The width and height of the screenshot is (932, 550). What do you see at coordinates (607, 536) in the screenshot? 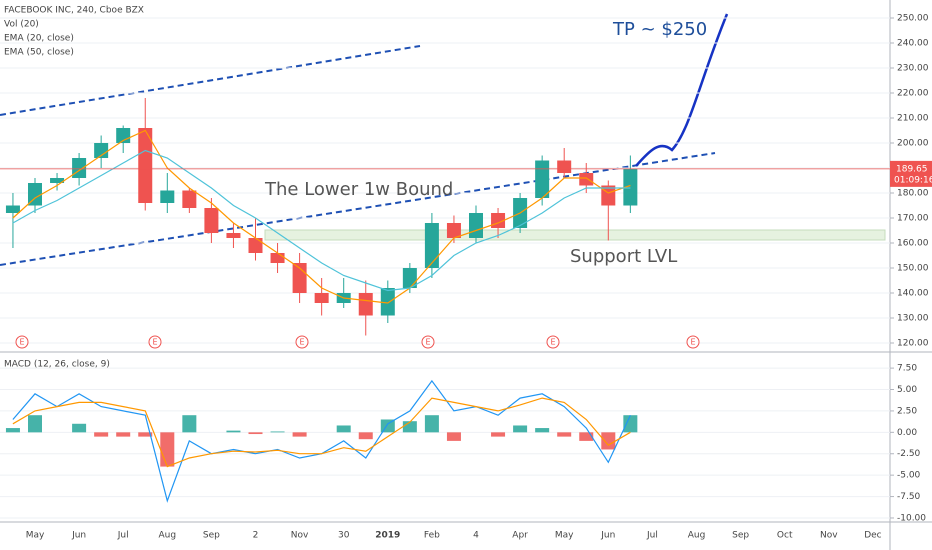
I see `x-tick-label: Jun` at bounding box center [607, 536].